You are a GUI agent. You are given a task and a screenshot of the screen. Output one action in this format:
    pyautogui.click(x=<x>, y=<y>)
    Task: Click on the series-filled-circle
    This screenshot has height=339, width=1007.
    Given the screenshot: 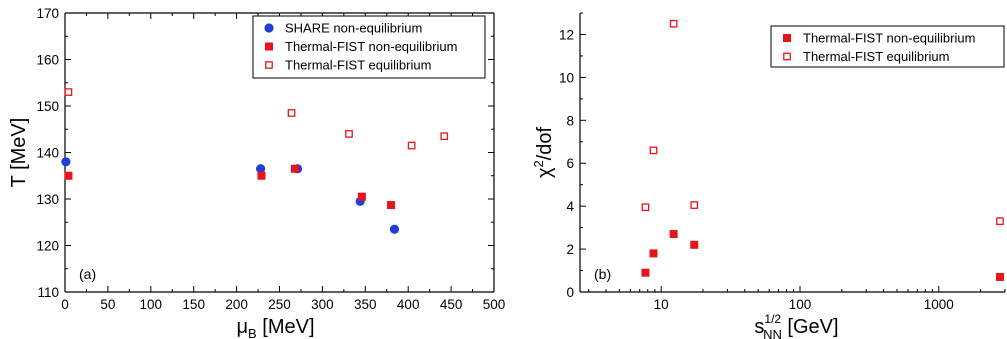 What is the action you would take?
    pyautogui.click(x=230, y=195)
    